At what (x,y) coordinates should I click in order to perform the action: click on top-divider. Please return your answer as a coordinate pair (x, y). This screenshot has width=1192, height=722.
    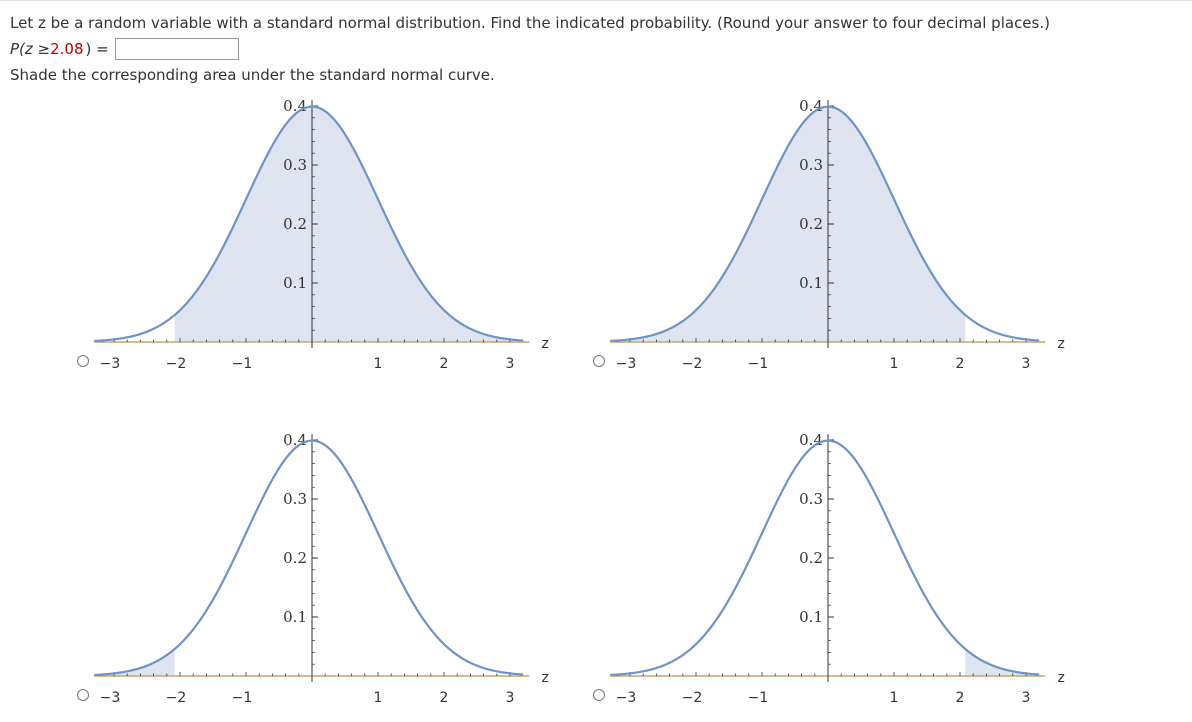
    Looking at the image, I should click on (596, 0).